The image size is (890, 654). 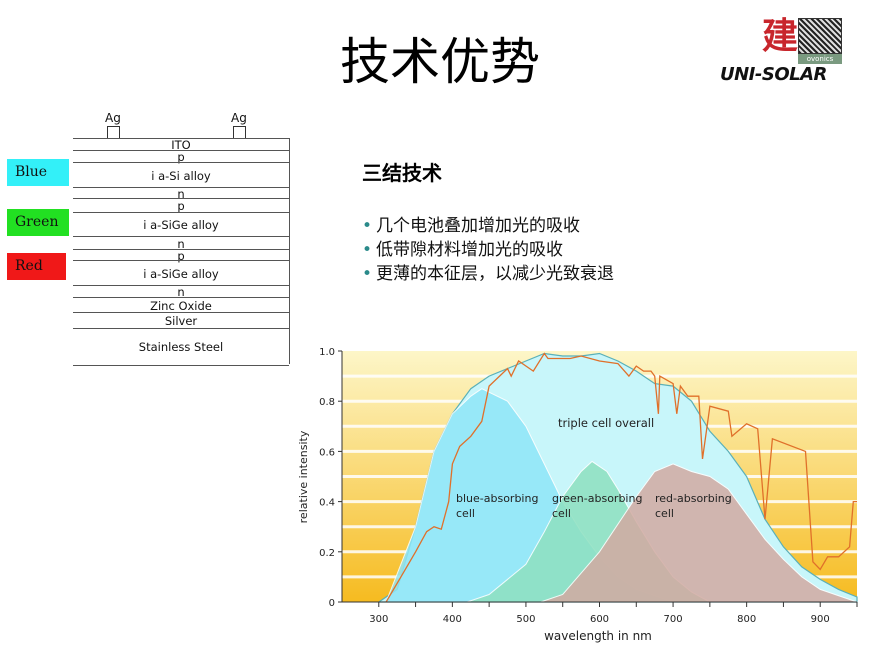 What do you see at coordinates (561, 513) in the screenshot?
I see `annotation-green-2: cell` at bounding box center [561, 513].